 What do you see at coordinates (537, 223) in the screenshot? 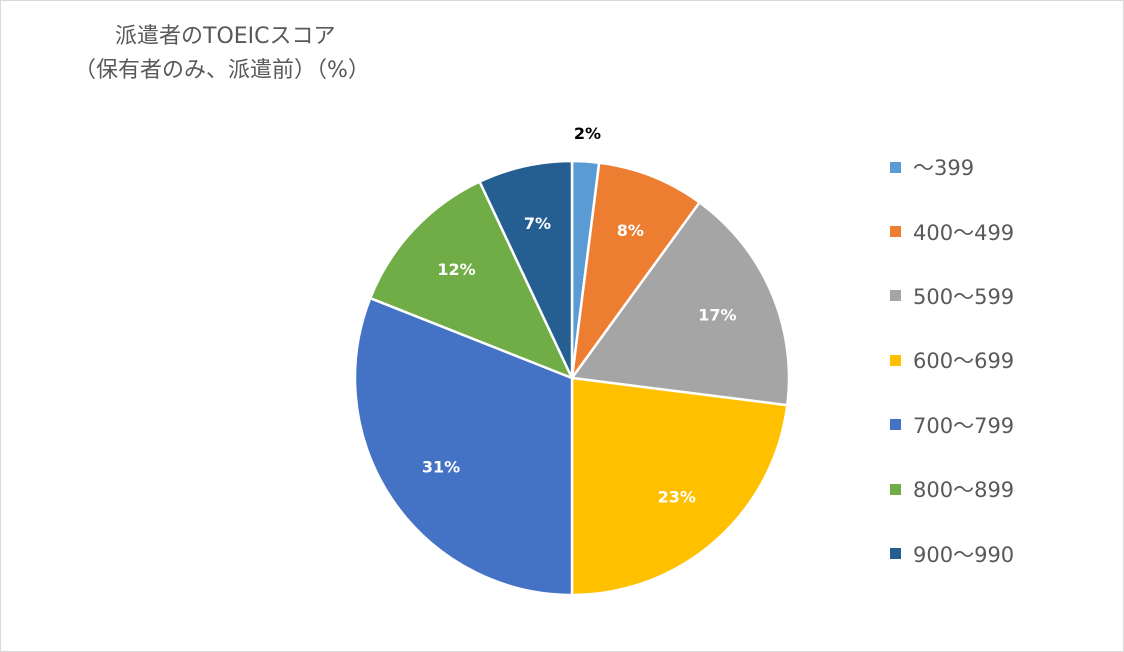
I see `data-label-6: 7%` at bounding box center [537, 223].